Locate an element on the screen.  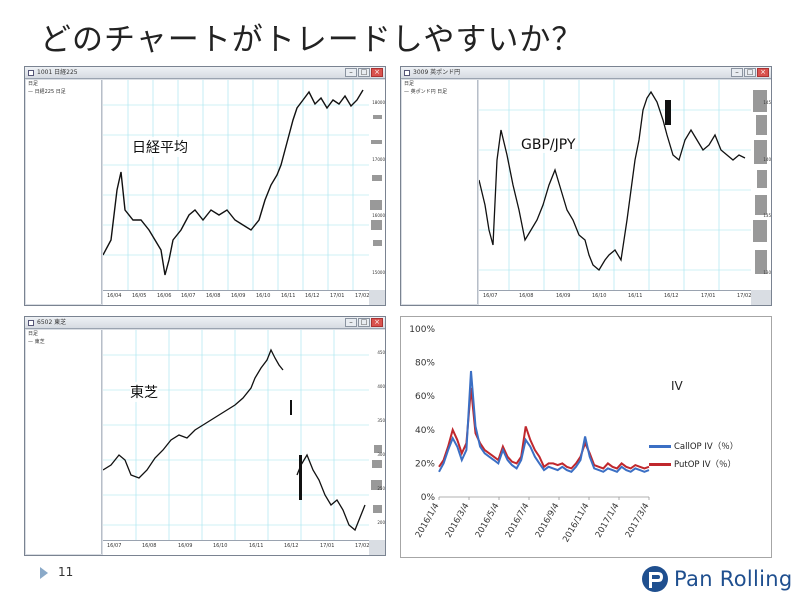
iv-y-tick-label: 100% is located at coordinates (422, 330).